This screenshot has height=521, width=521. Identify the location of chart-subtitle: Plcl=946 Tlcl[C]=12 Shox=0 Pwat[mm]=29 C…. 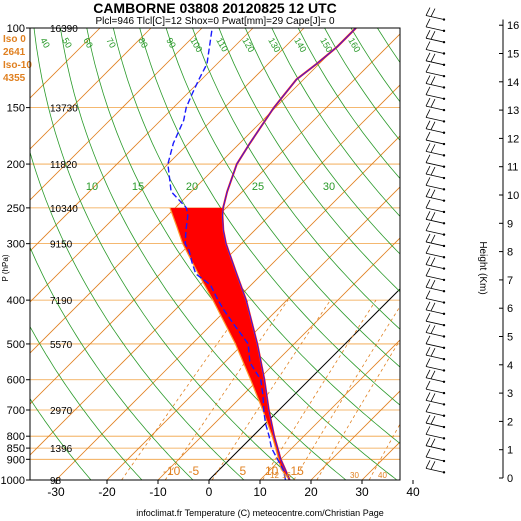
(215, 21).